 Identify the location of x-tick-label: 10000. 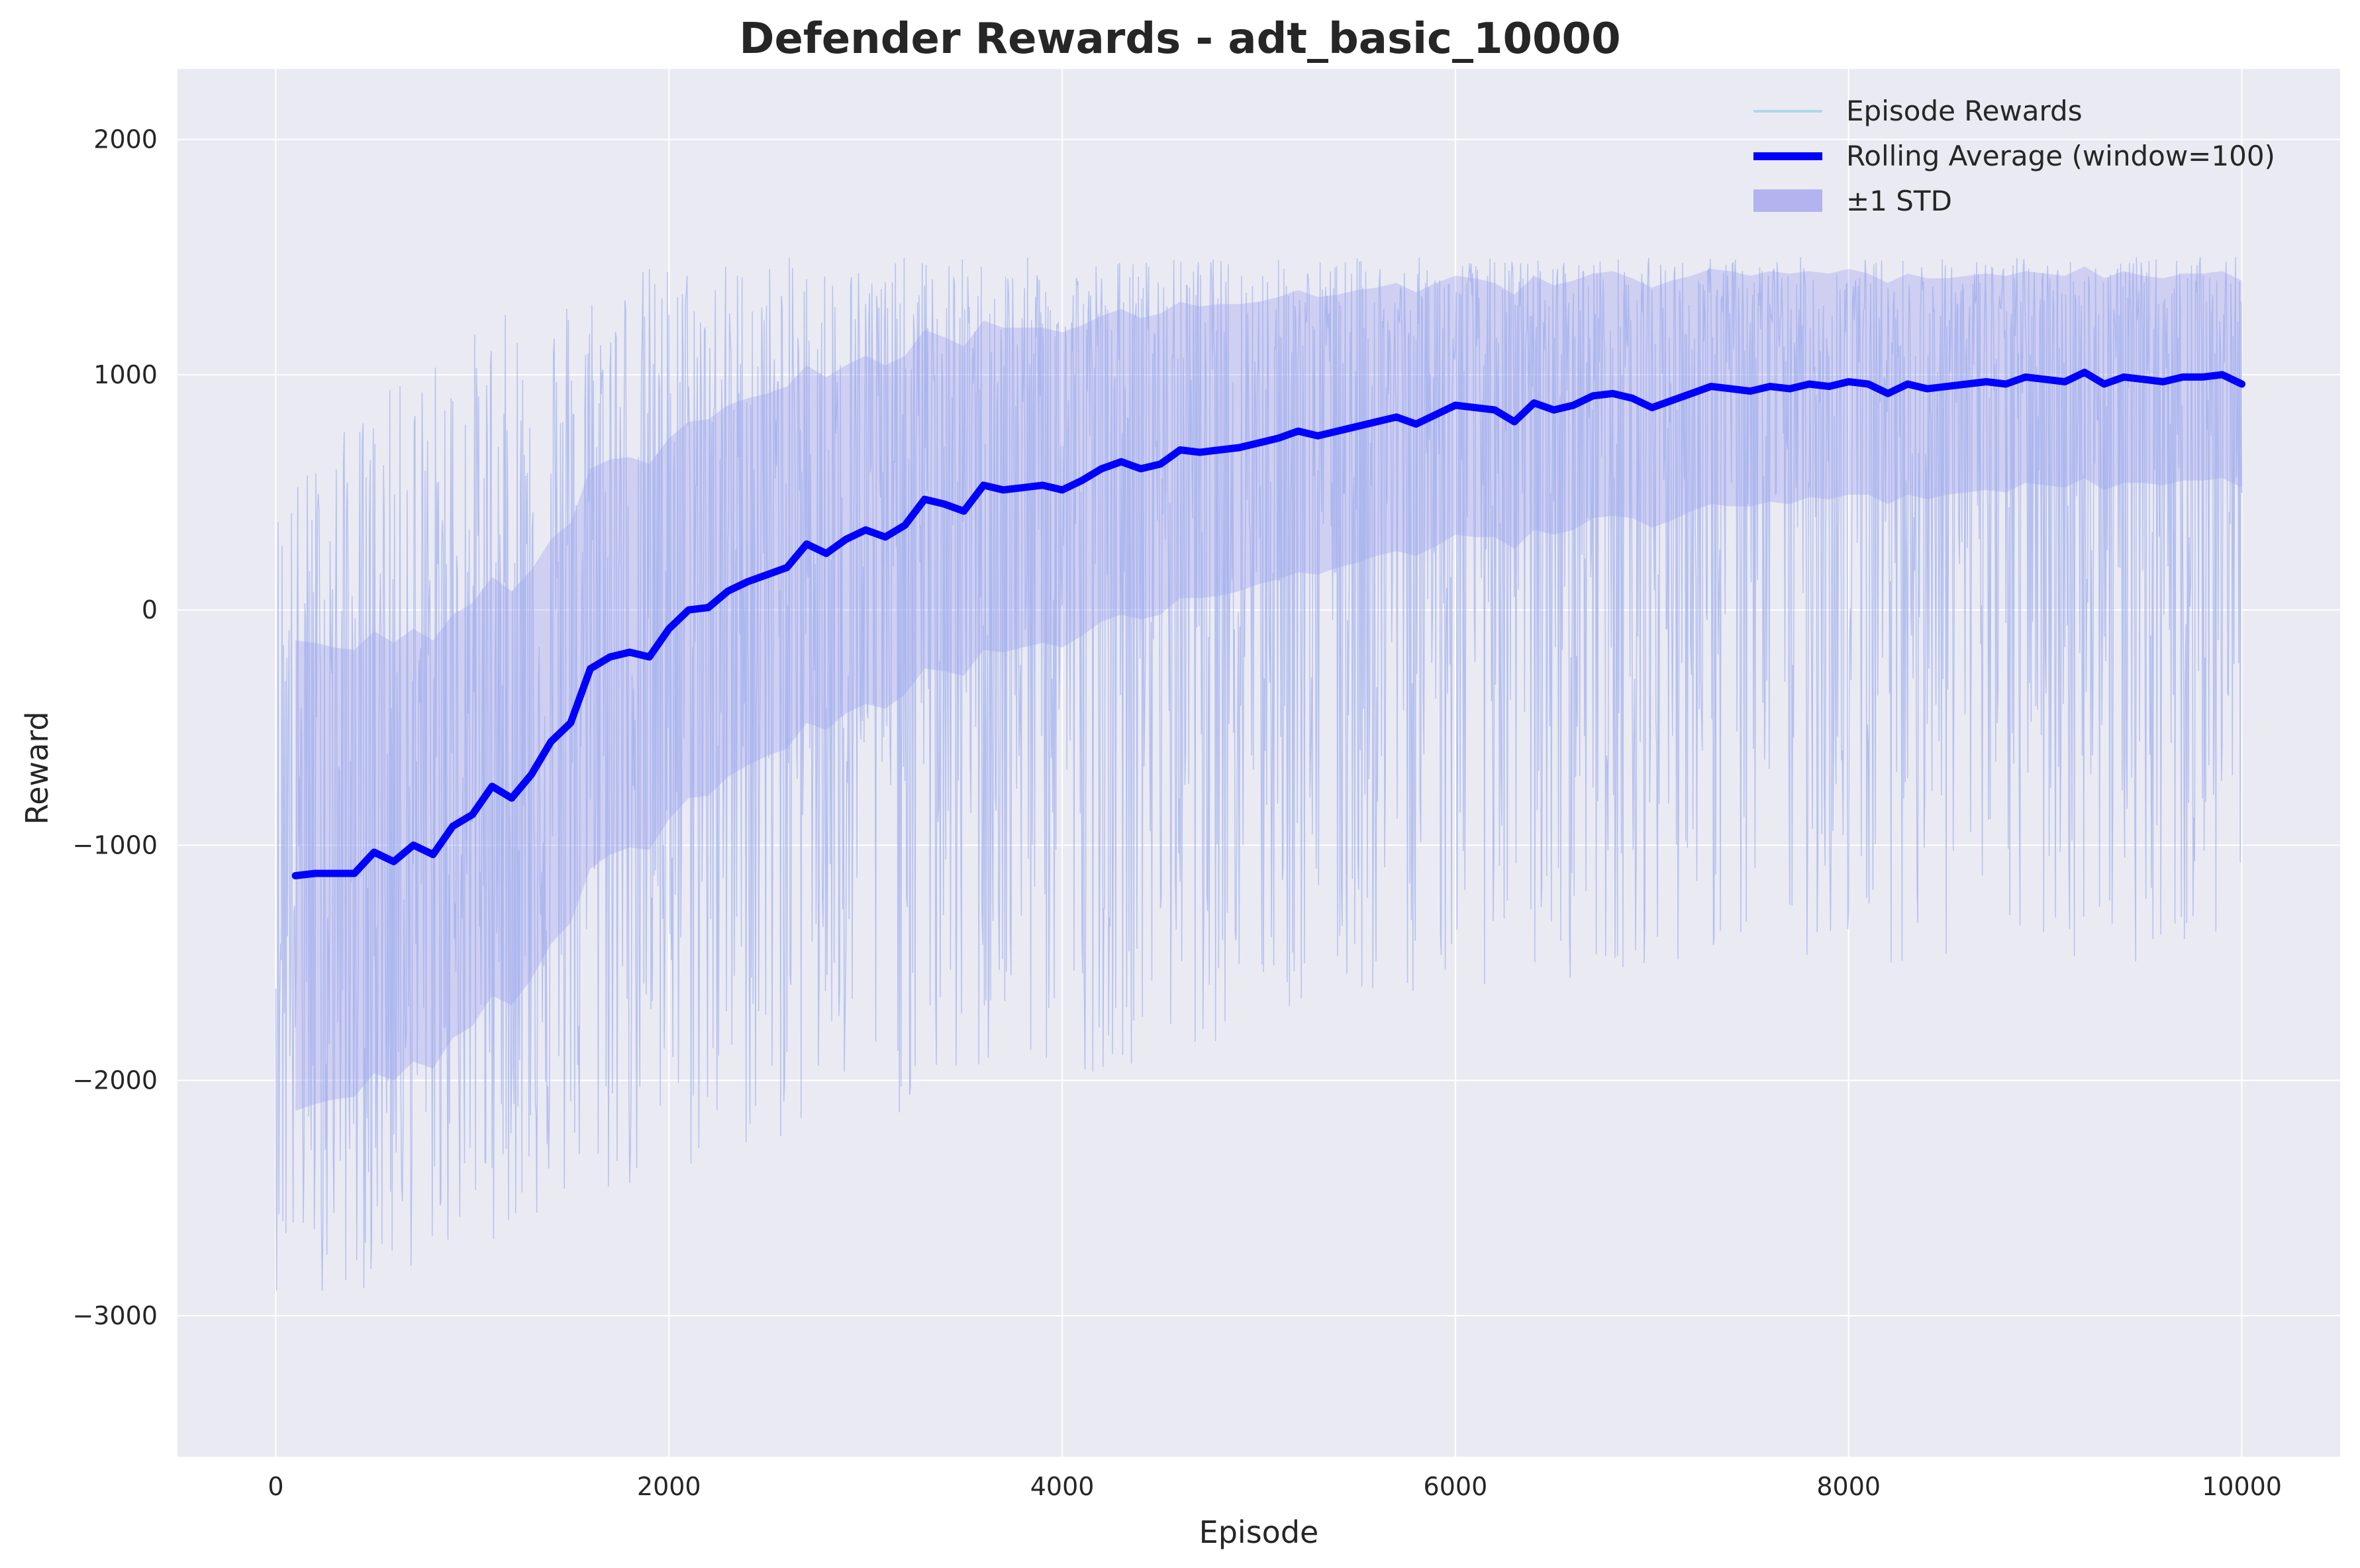
(2242, 1486).